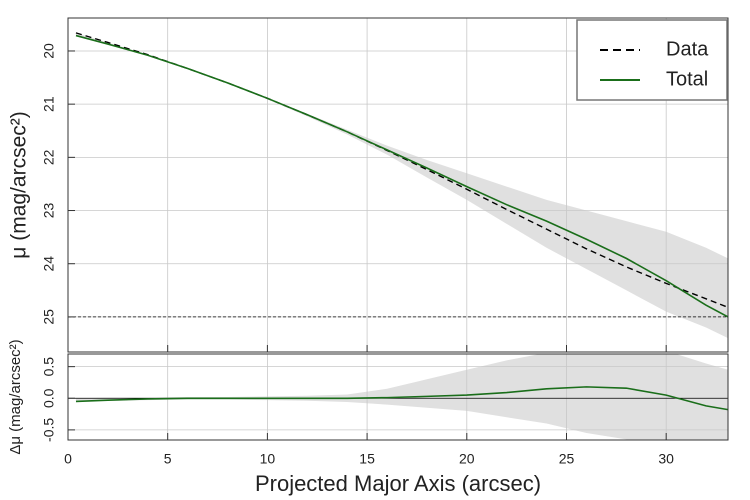 This screenshot has width=750, height=500. Describe the element at coordinates (367, 459) in the screenshot. I see `x-tick-label: 15` at that location.